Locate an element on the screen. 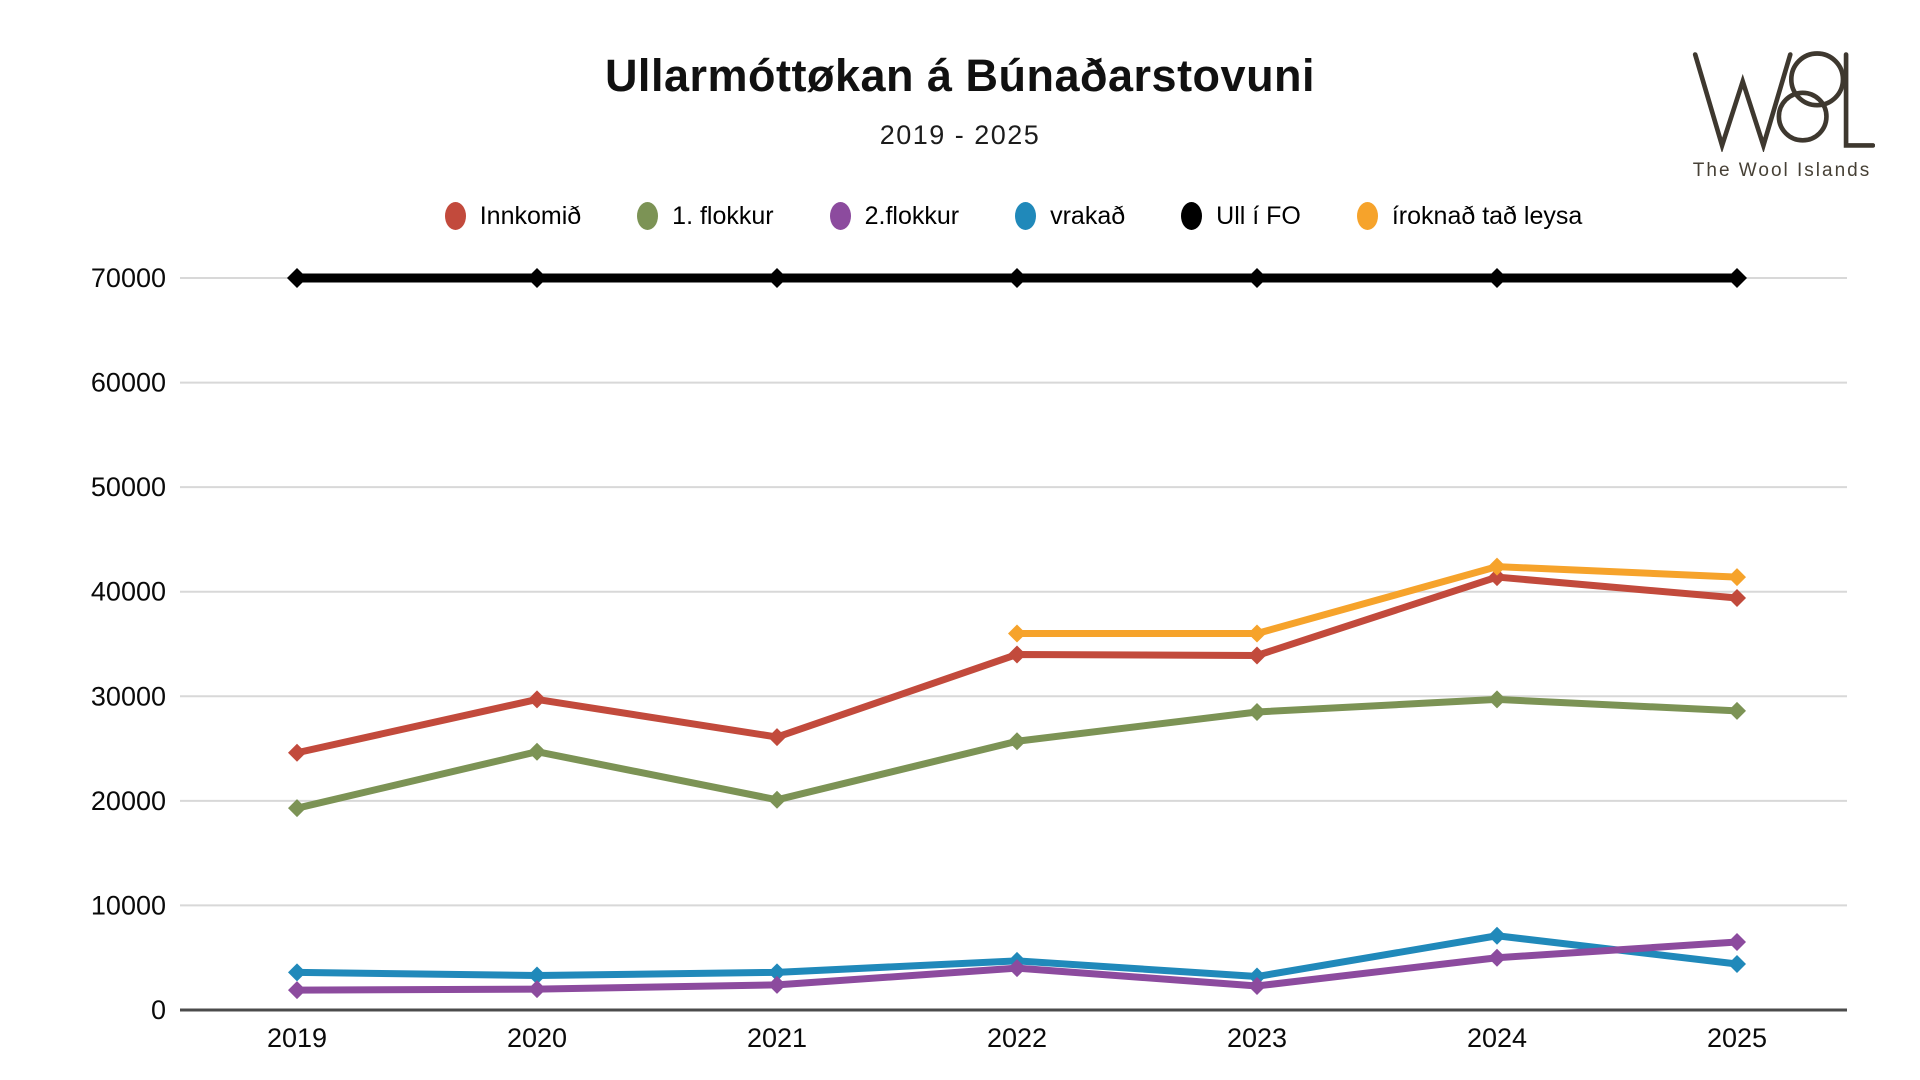  brand-logo: The Wool Islands is located at coordinates (1782, 115).